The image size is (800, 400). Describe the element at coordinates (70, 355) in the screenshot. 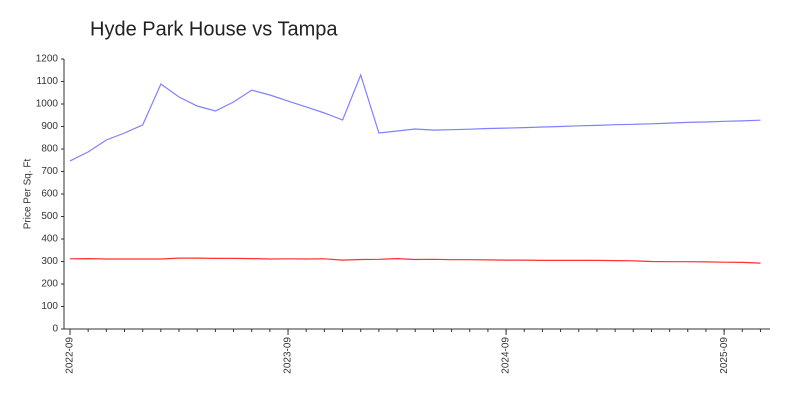

I see `x-tick-label: 2022-09` at that location.